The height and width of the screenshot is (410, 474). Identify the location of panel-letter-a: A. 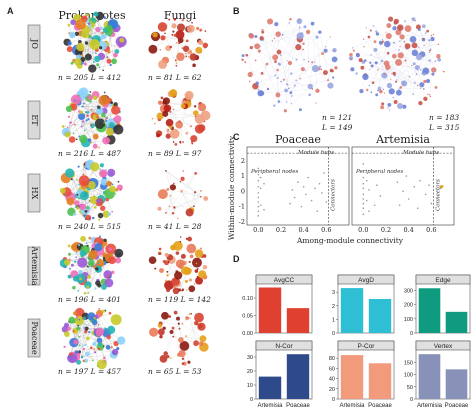
(10, 11).